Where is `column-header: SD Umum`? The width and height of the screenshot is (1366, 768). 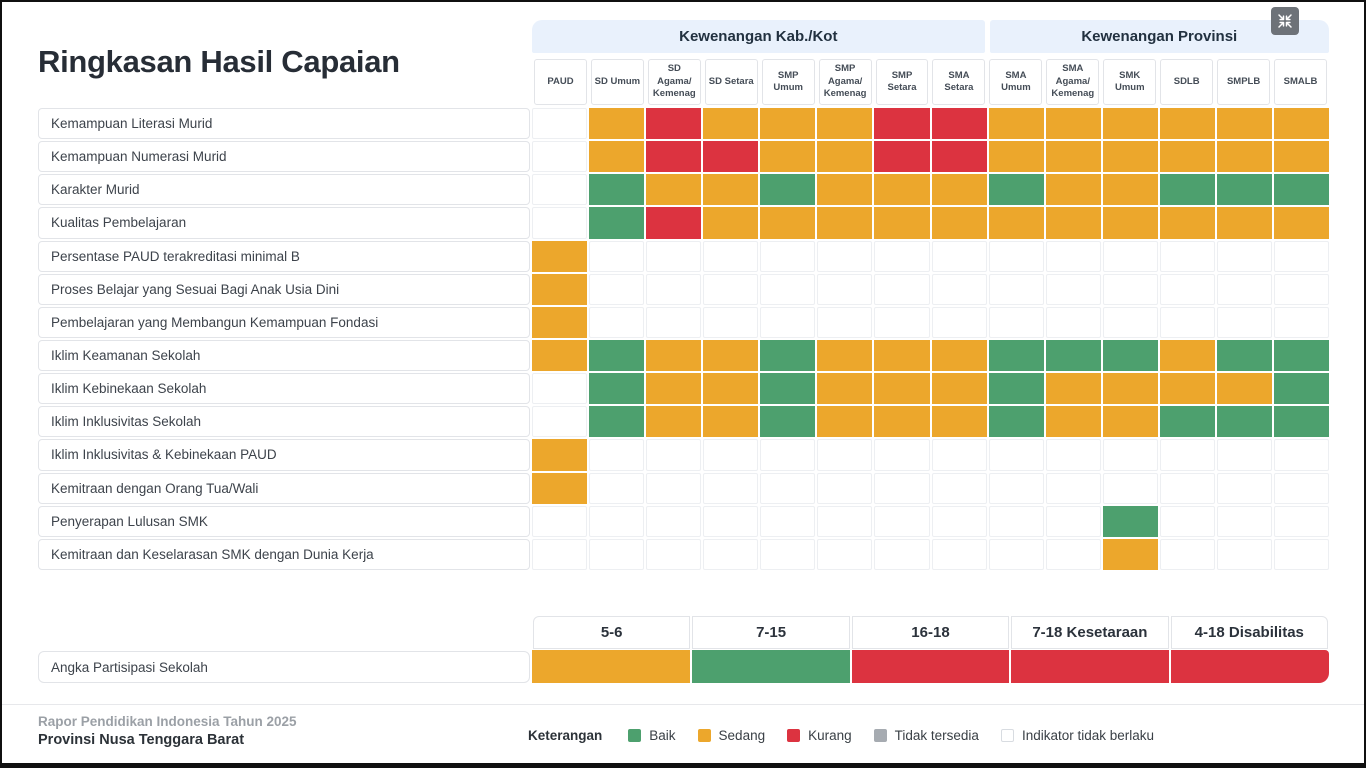 column-header: SD Umum is located at coordinates (617, 82).